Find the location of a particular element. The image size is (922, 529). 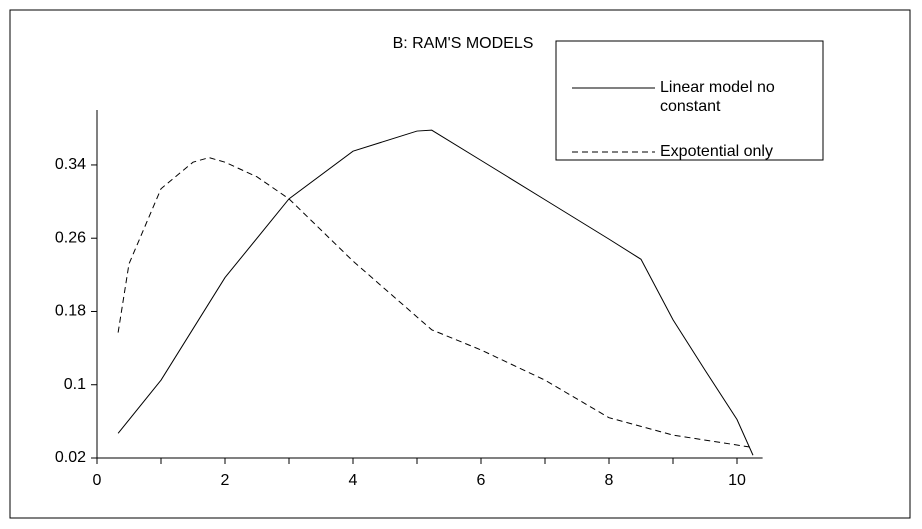

y-tick-label: 0.18 is located at coordinates (70, 311).